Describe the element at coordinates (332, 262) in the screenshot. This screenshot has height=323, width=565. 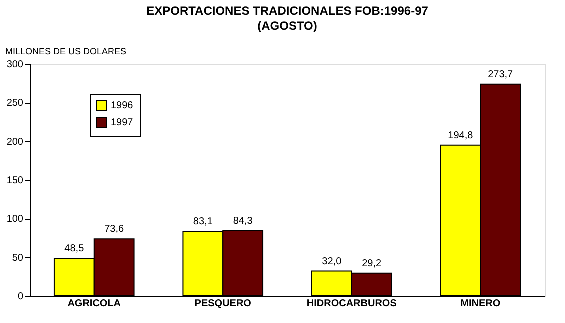
I see `data-label: 32,0` at that location.